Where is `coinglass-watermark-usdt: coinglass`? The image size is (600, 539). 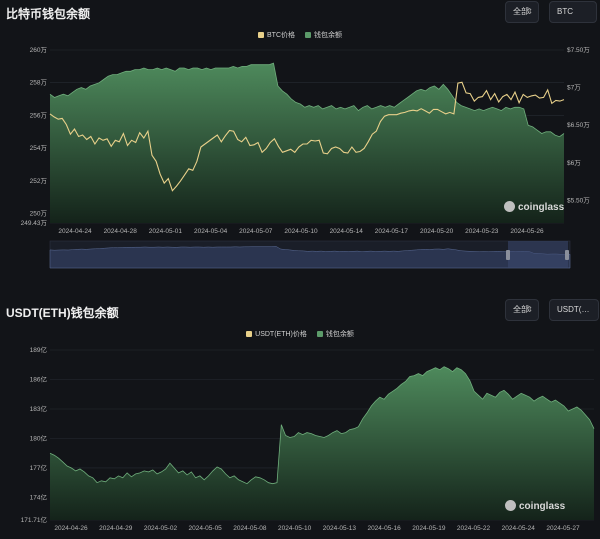
coinglass-watermark-usdt: coinglass is located at coordinates (535, 506).